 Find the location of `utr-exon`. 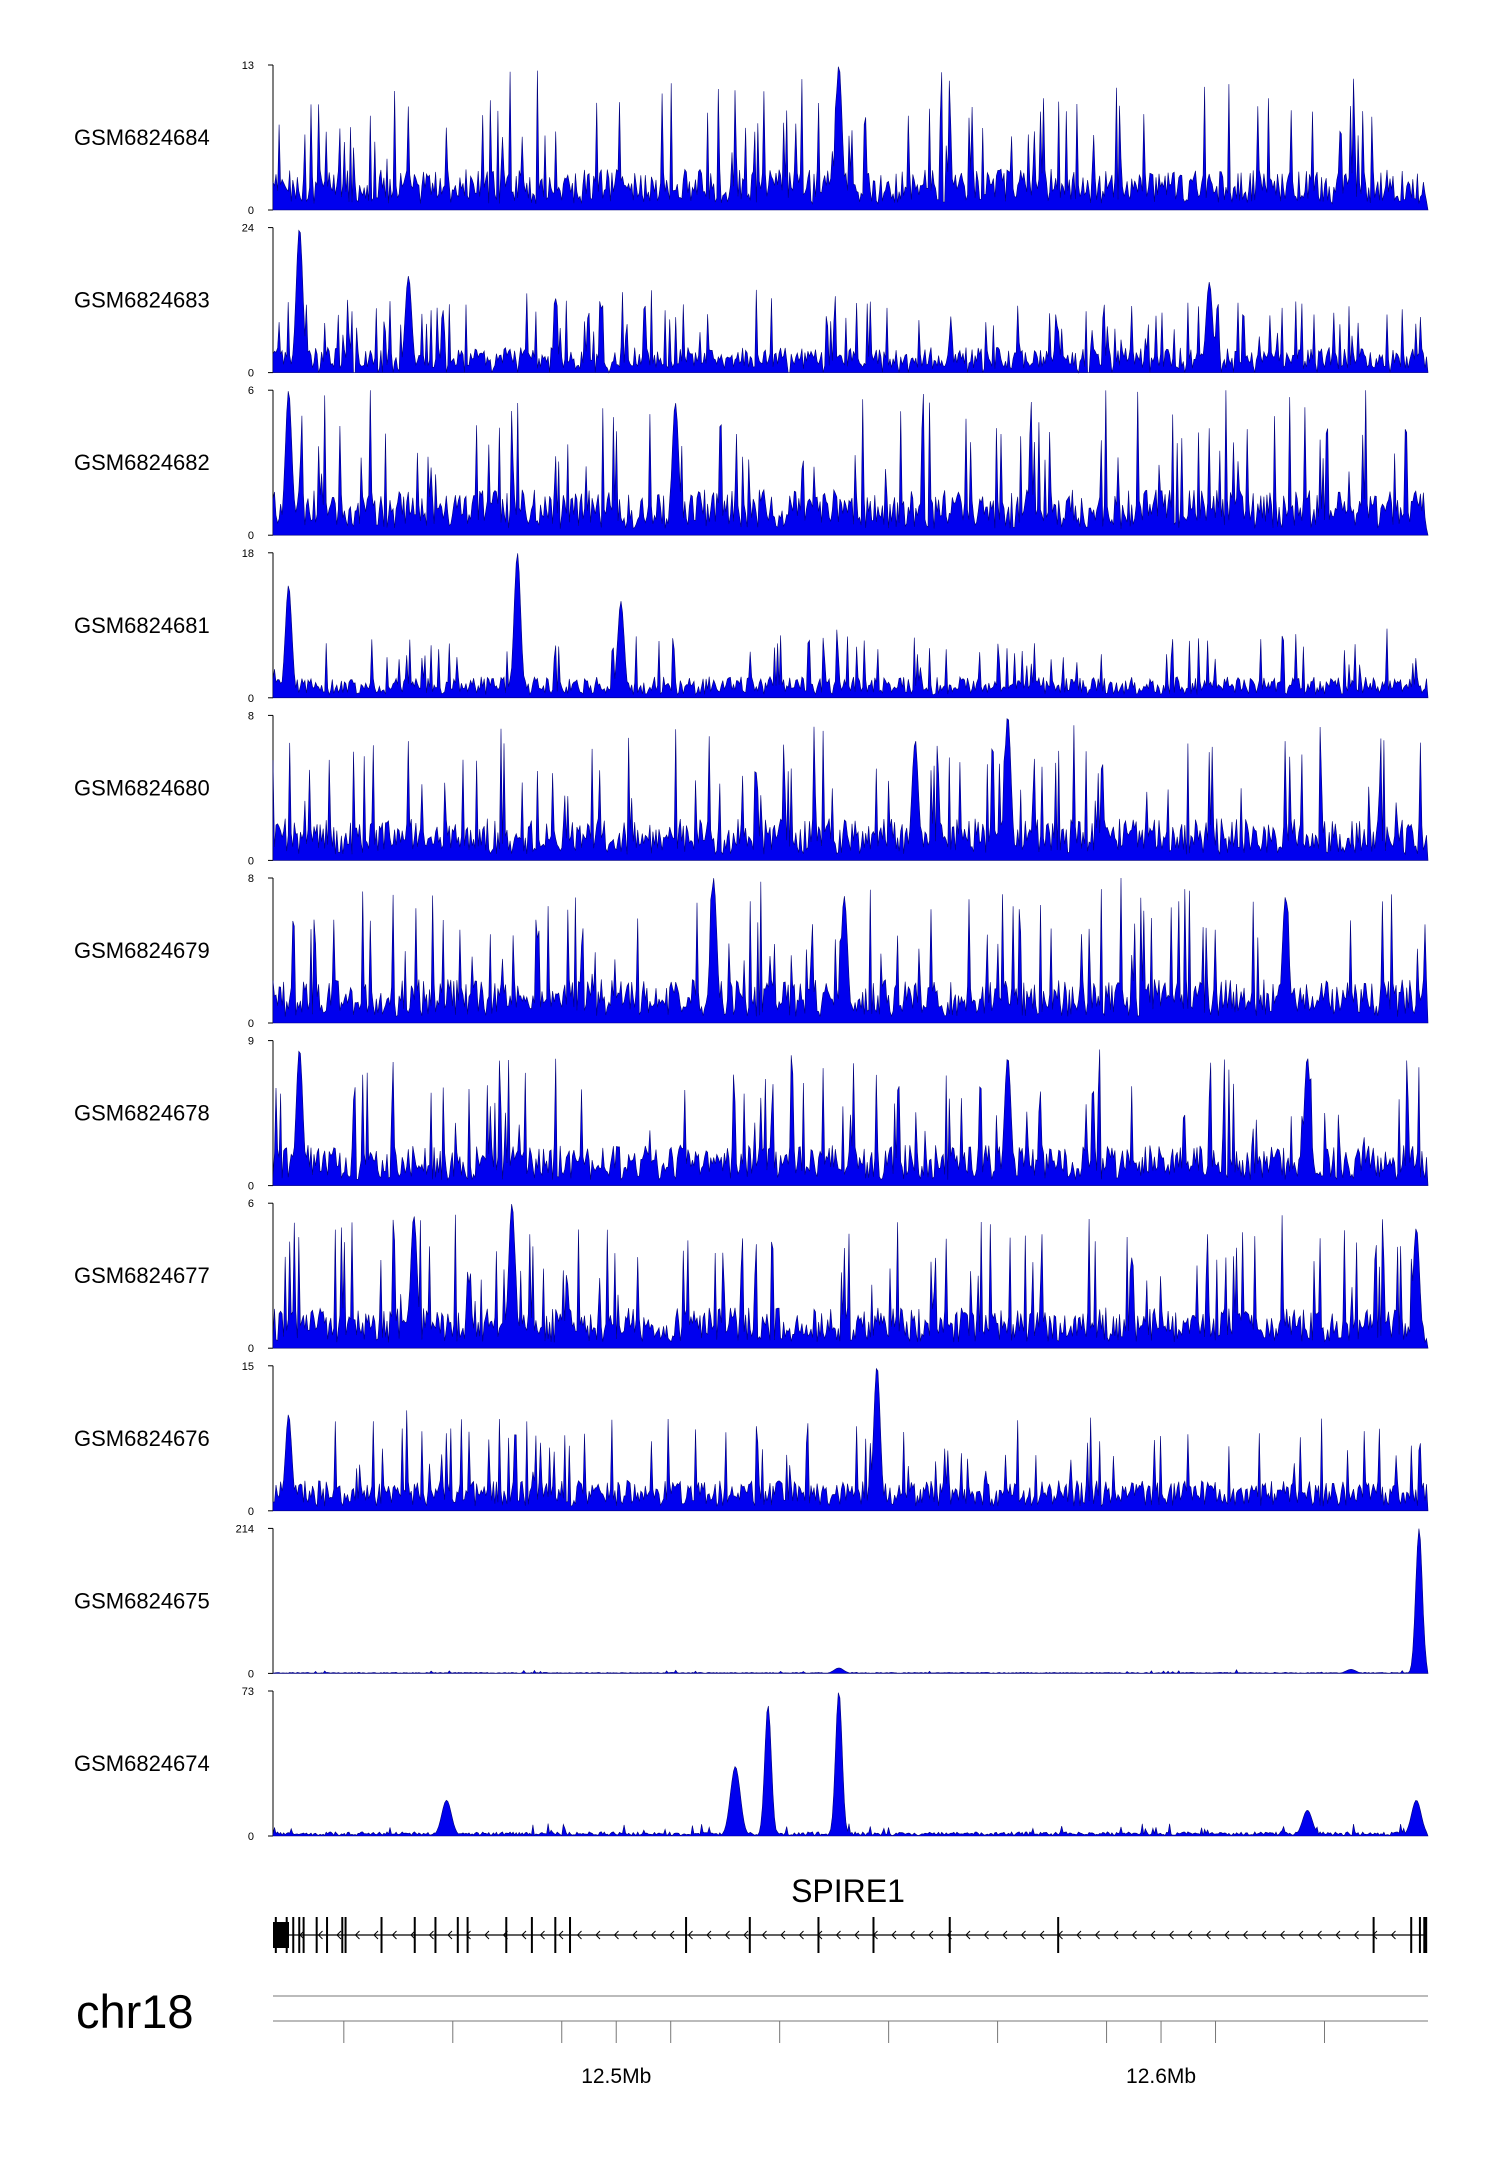

utr-exon is located at coordinates (281, 1935).